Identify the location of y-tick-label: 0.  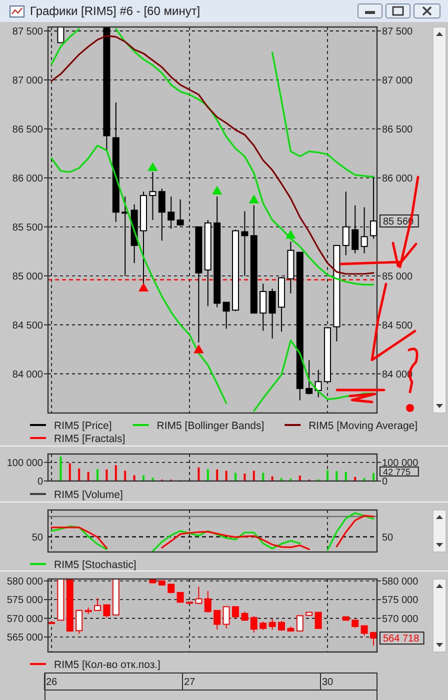
(40, 482).